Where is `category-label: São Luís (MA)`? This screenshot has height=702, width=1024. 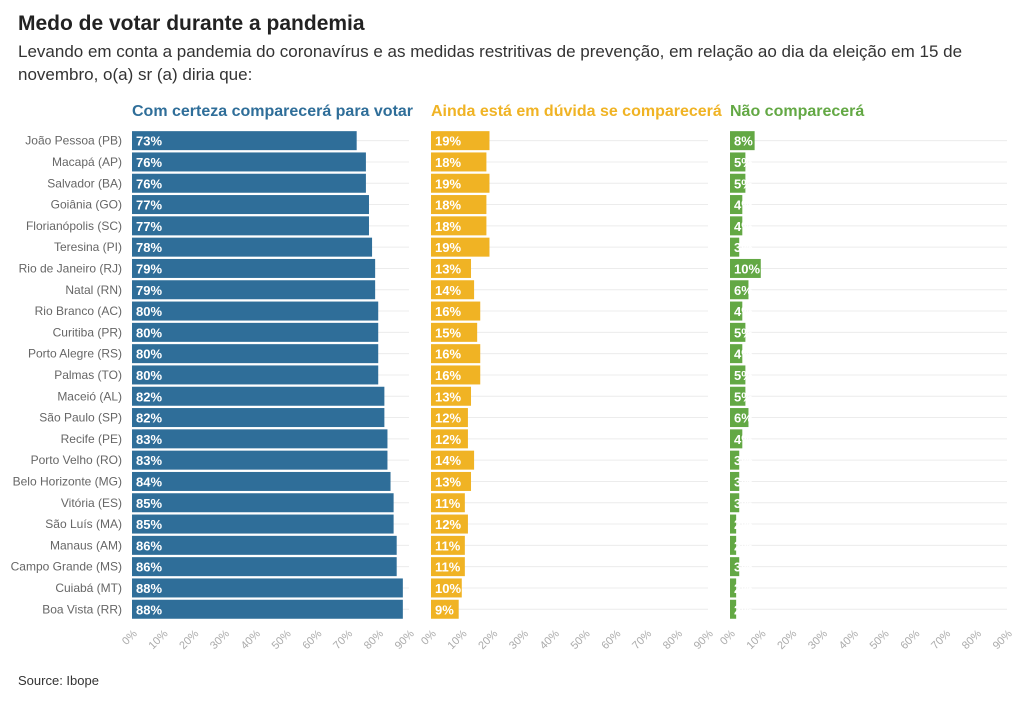 category-label: São Luís (MA) is located at coordinates (83, 524).